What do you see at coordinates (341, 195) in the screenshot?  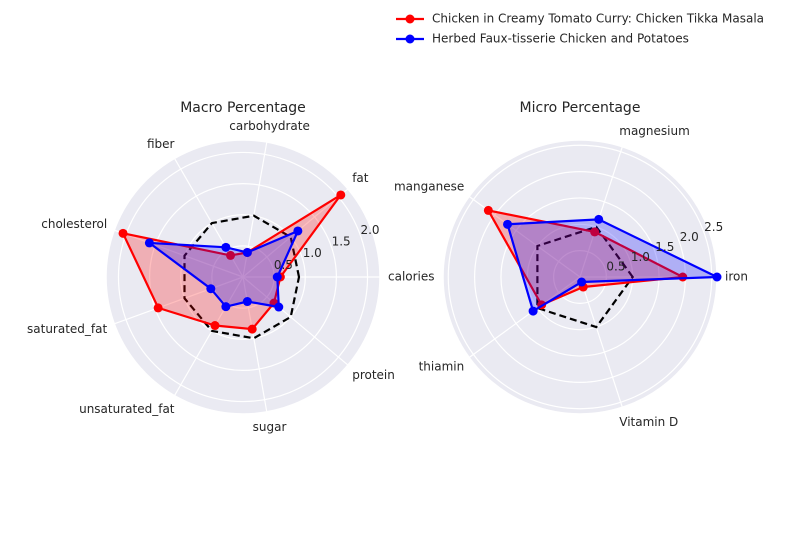 I see `data-point-1-fat` at bounding box center [341, 195].